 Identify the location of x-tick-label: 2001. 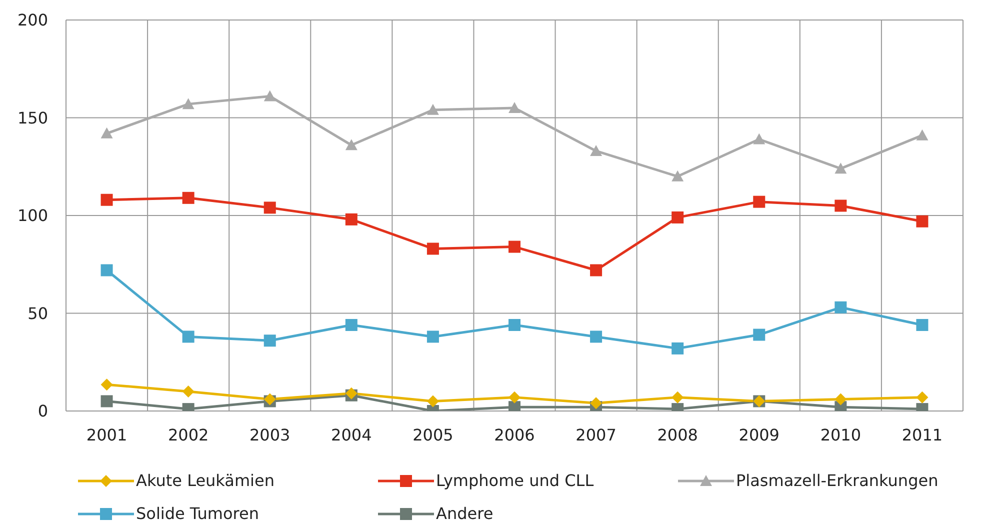
(107, 434).